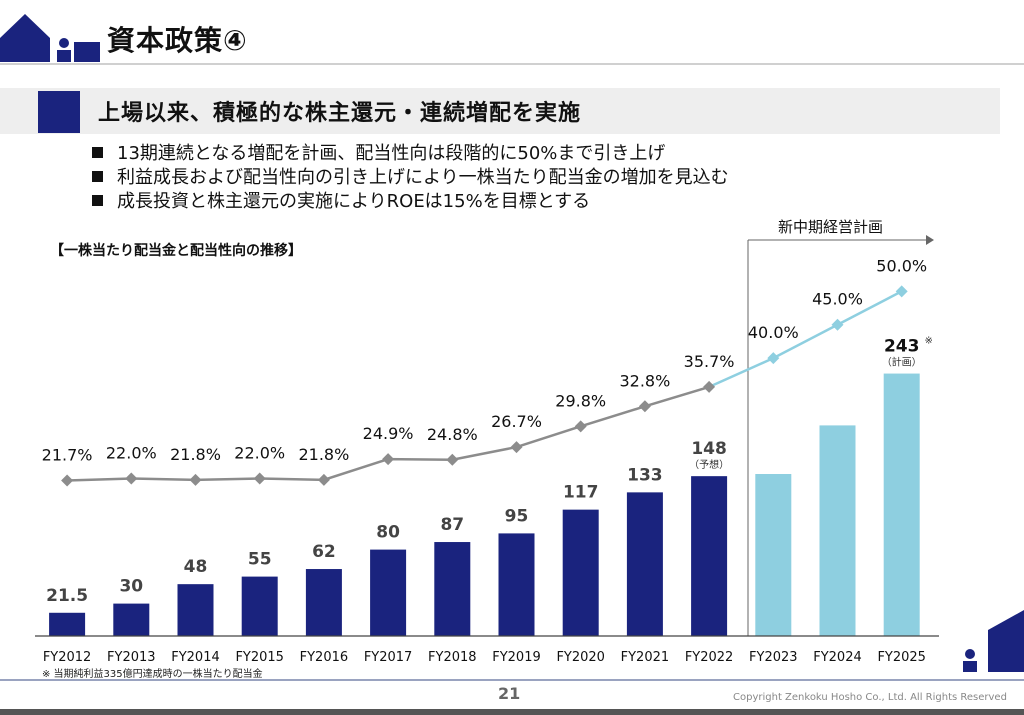 The width and height of the screenshot is (1024, 715). Describe the element at coordinates (323, 602) in the screenshot. I see `bar-fy2016` at that location.